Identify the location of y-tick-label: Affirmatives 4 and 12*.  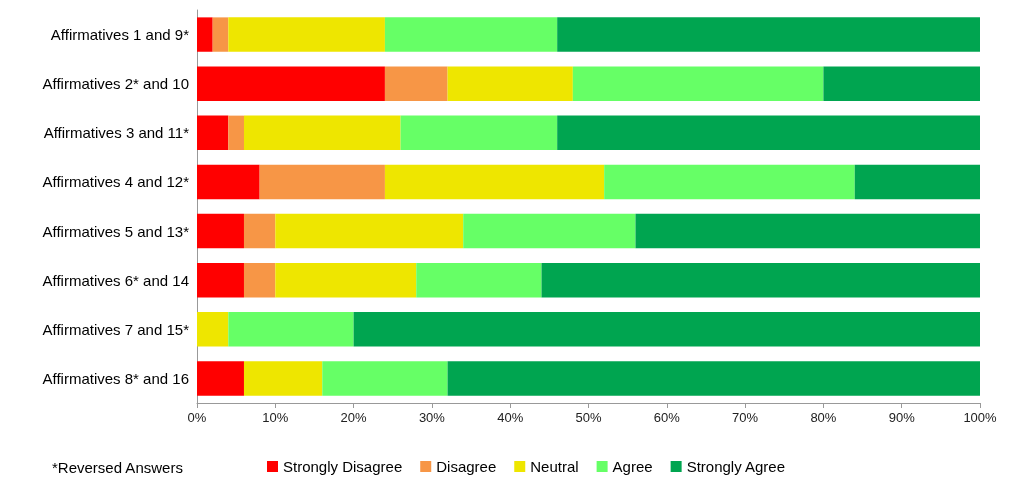
(116, 182).